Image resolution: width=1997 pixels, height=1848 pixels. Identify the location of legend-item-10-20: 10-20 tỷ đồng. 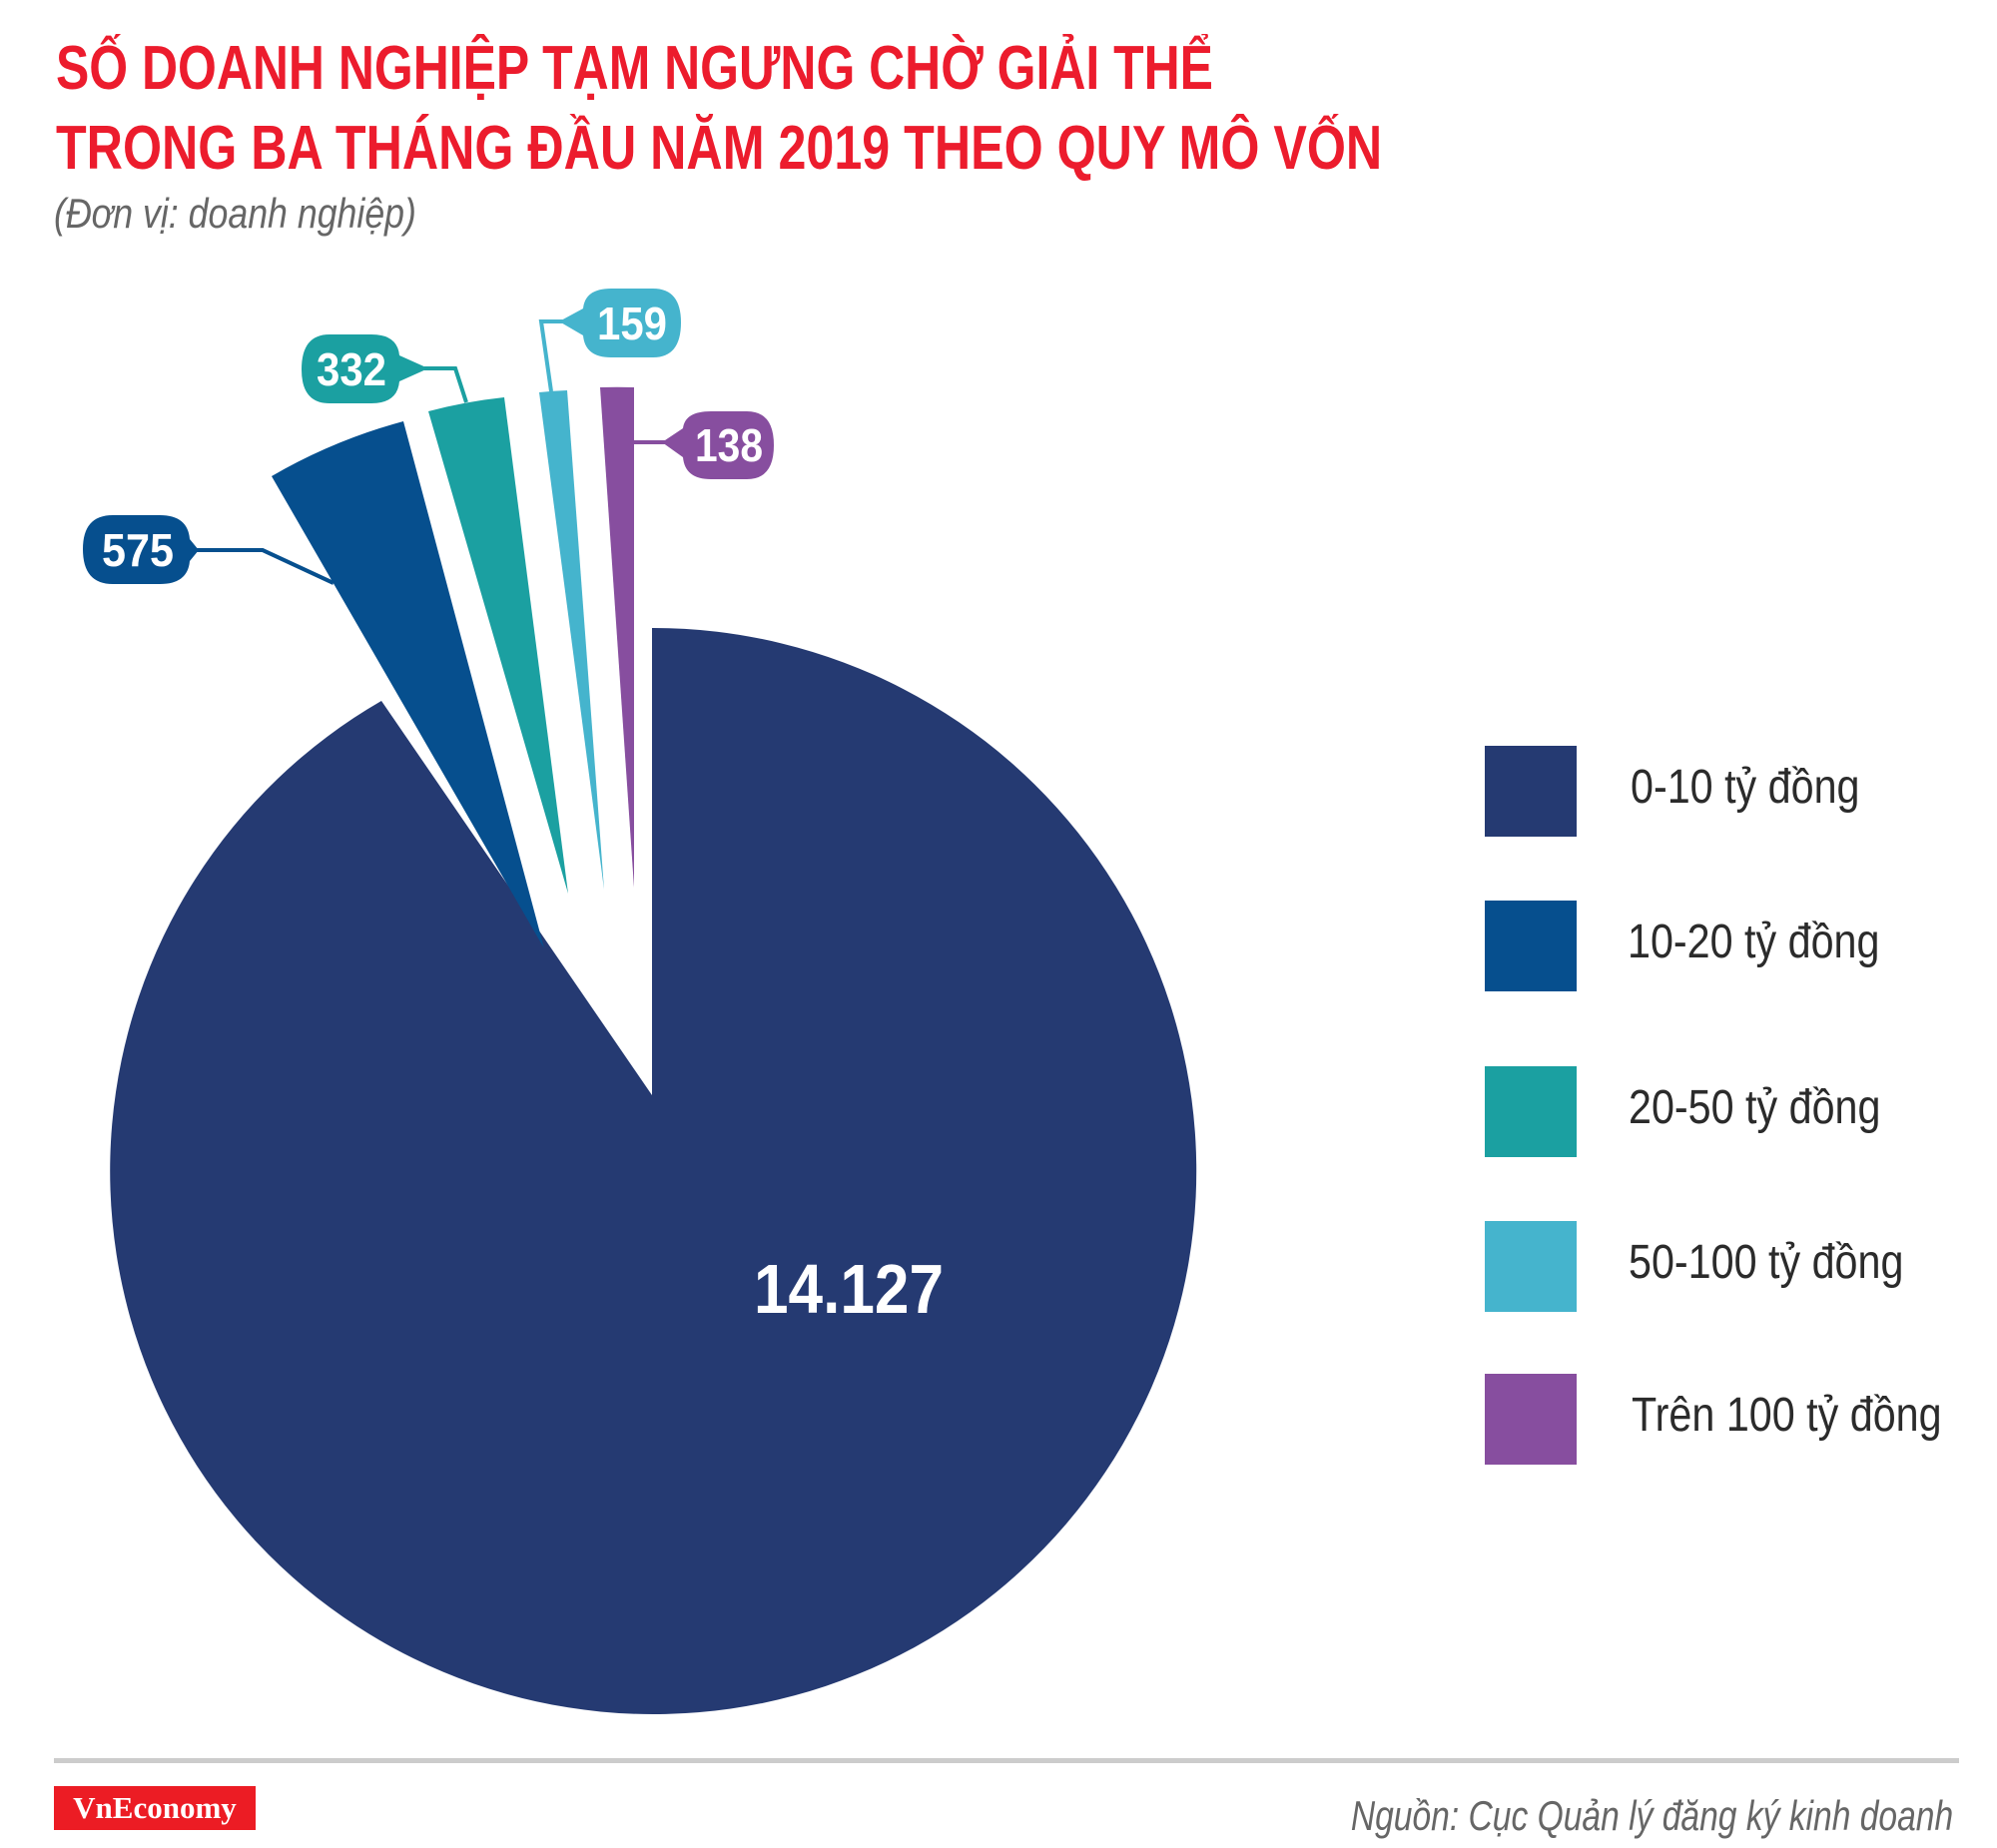
(1741, 946).